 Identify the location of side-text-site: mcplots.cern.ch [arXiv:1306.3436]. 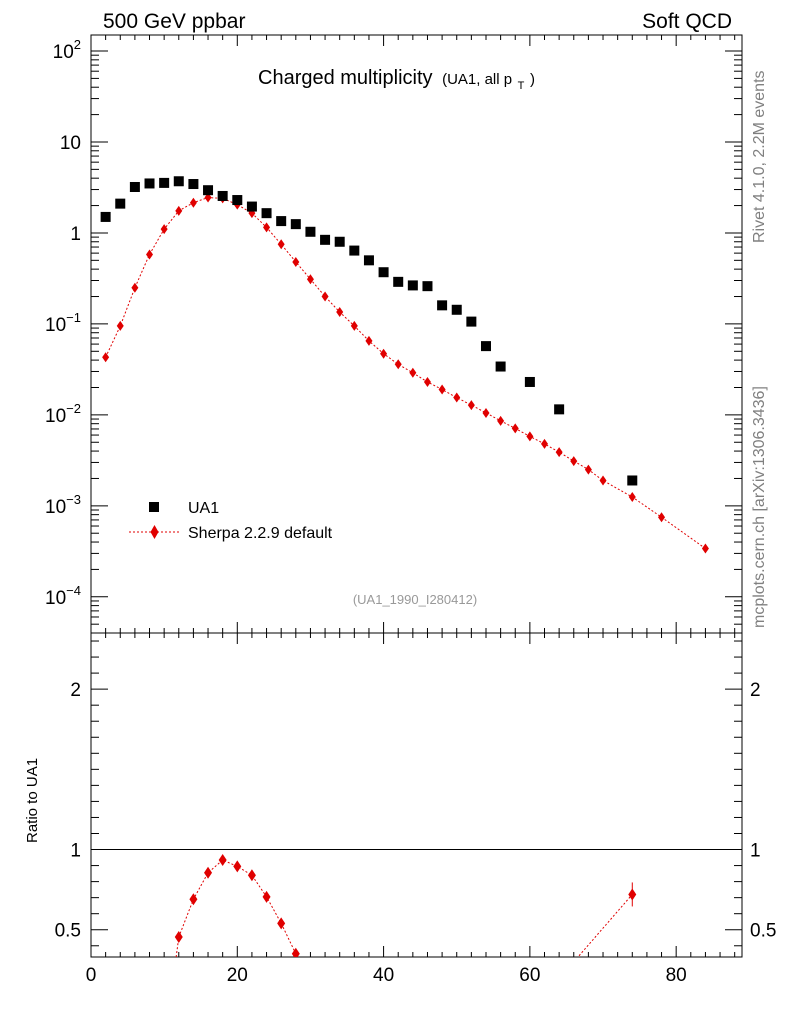
(759, 507).